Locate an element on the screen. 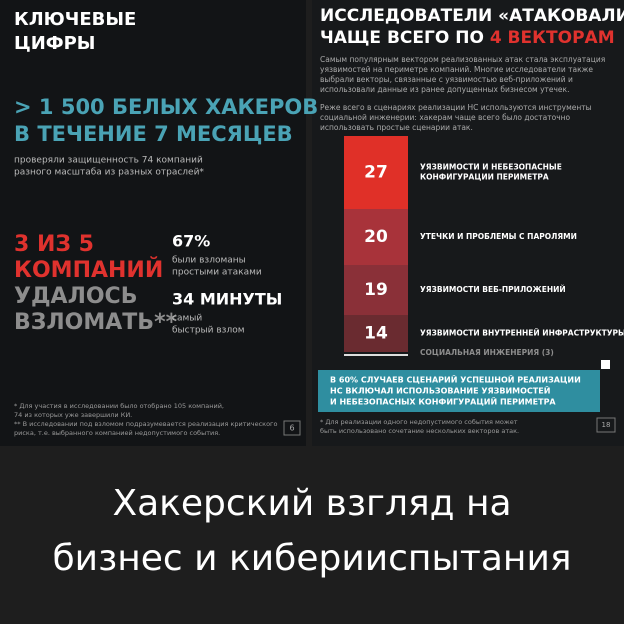 The width and height of the screenshot is (624, 624). page-number: 6 is located at coordinates (291, 428).